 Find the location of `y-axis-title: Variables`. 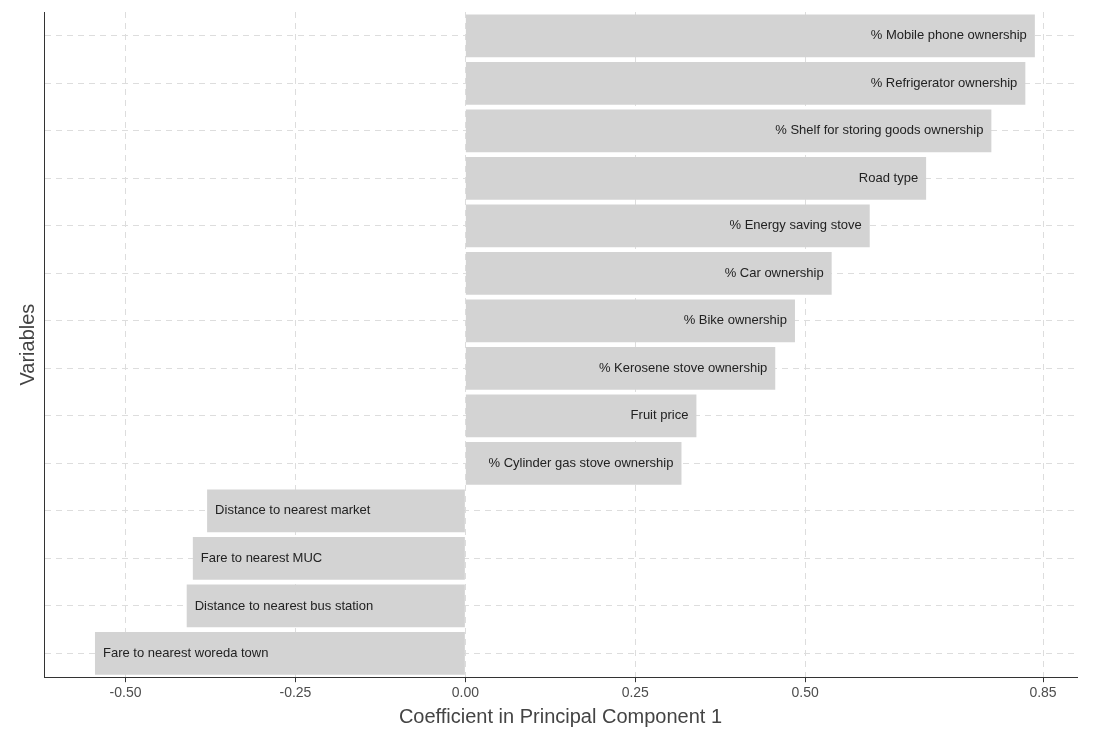

y-axis-title: Variables is located at coordinates (26, 344).